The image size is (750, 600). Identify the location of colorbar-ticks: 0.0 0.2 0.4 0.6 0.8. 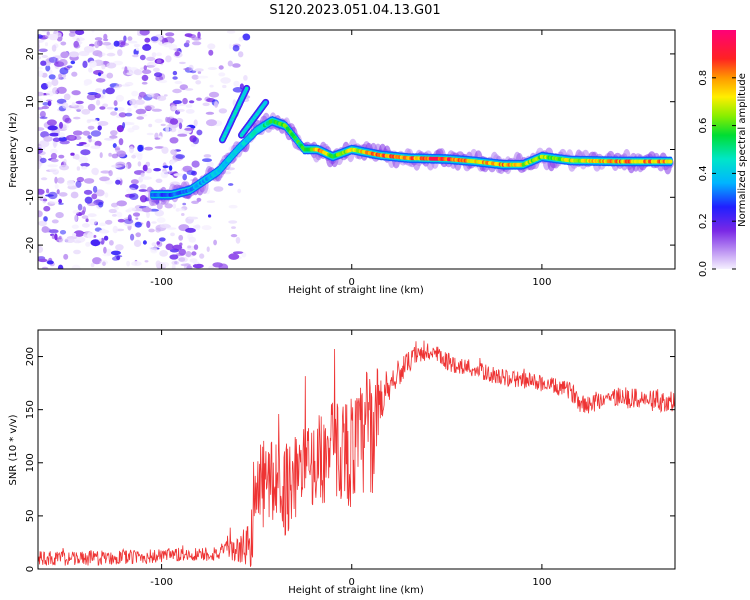
(717, 173).